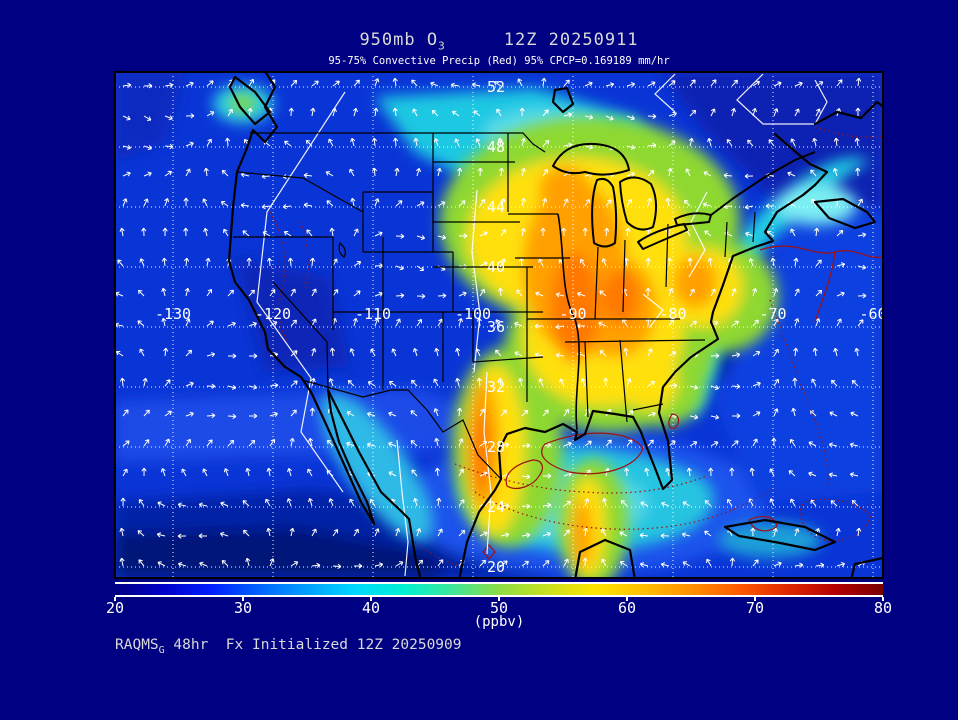  I want to click on latitude-label: 52, so click(496, 87).